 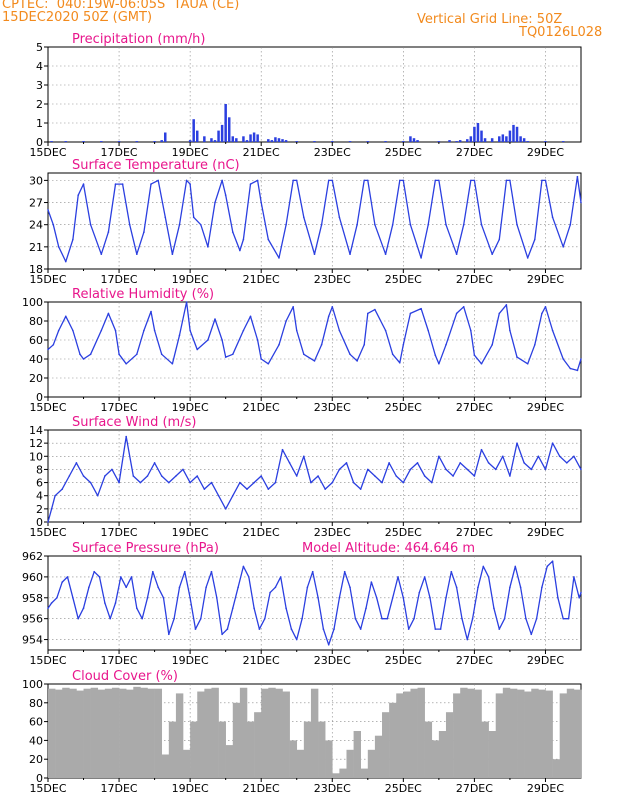 I want to click on precip-xtick-label: 23DEC, so click(x=332, y=152).